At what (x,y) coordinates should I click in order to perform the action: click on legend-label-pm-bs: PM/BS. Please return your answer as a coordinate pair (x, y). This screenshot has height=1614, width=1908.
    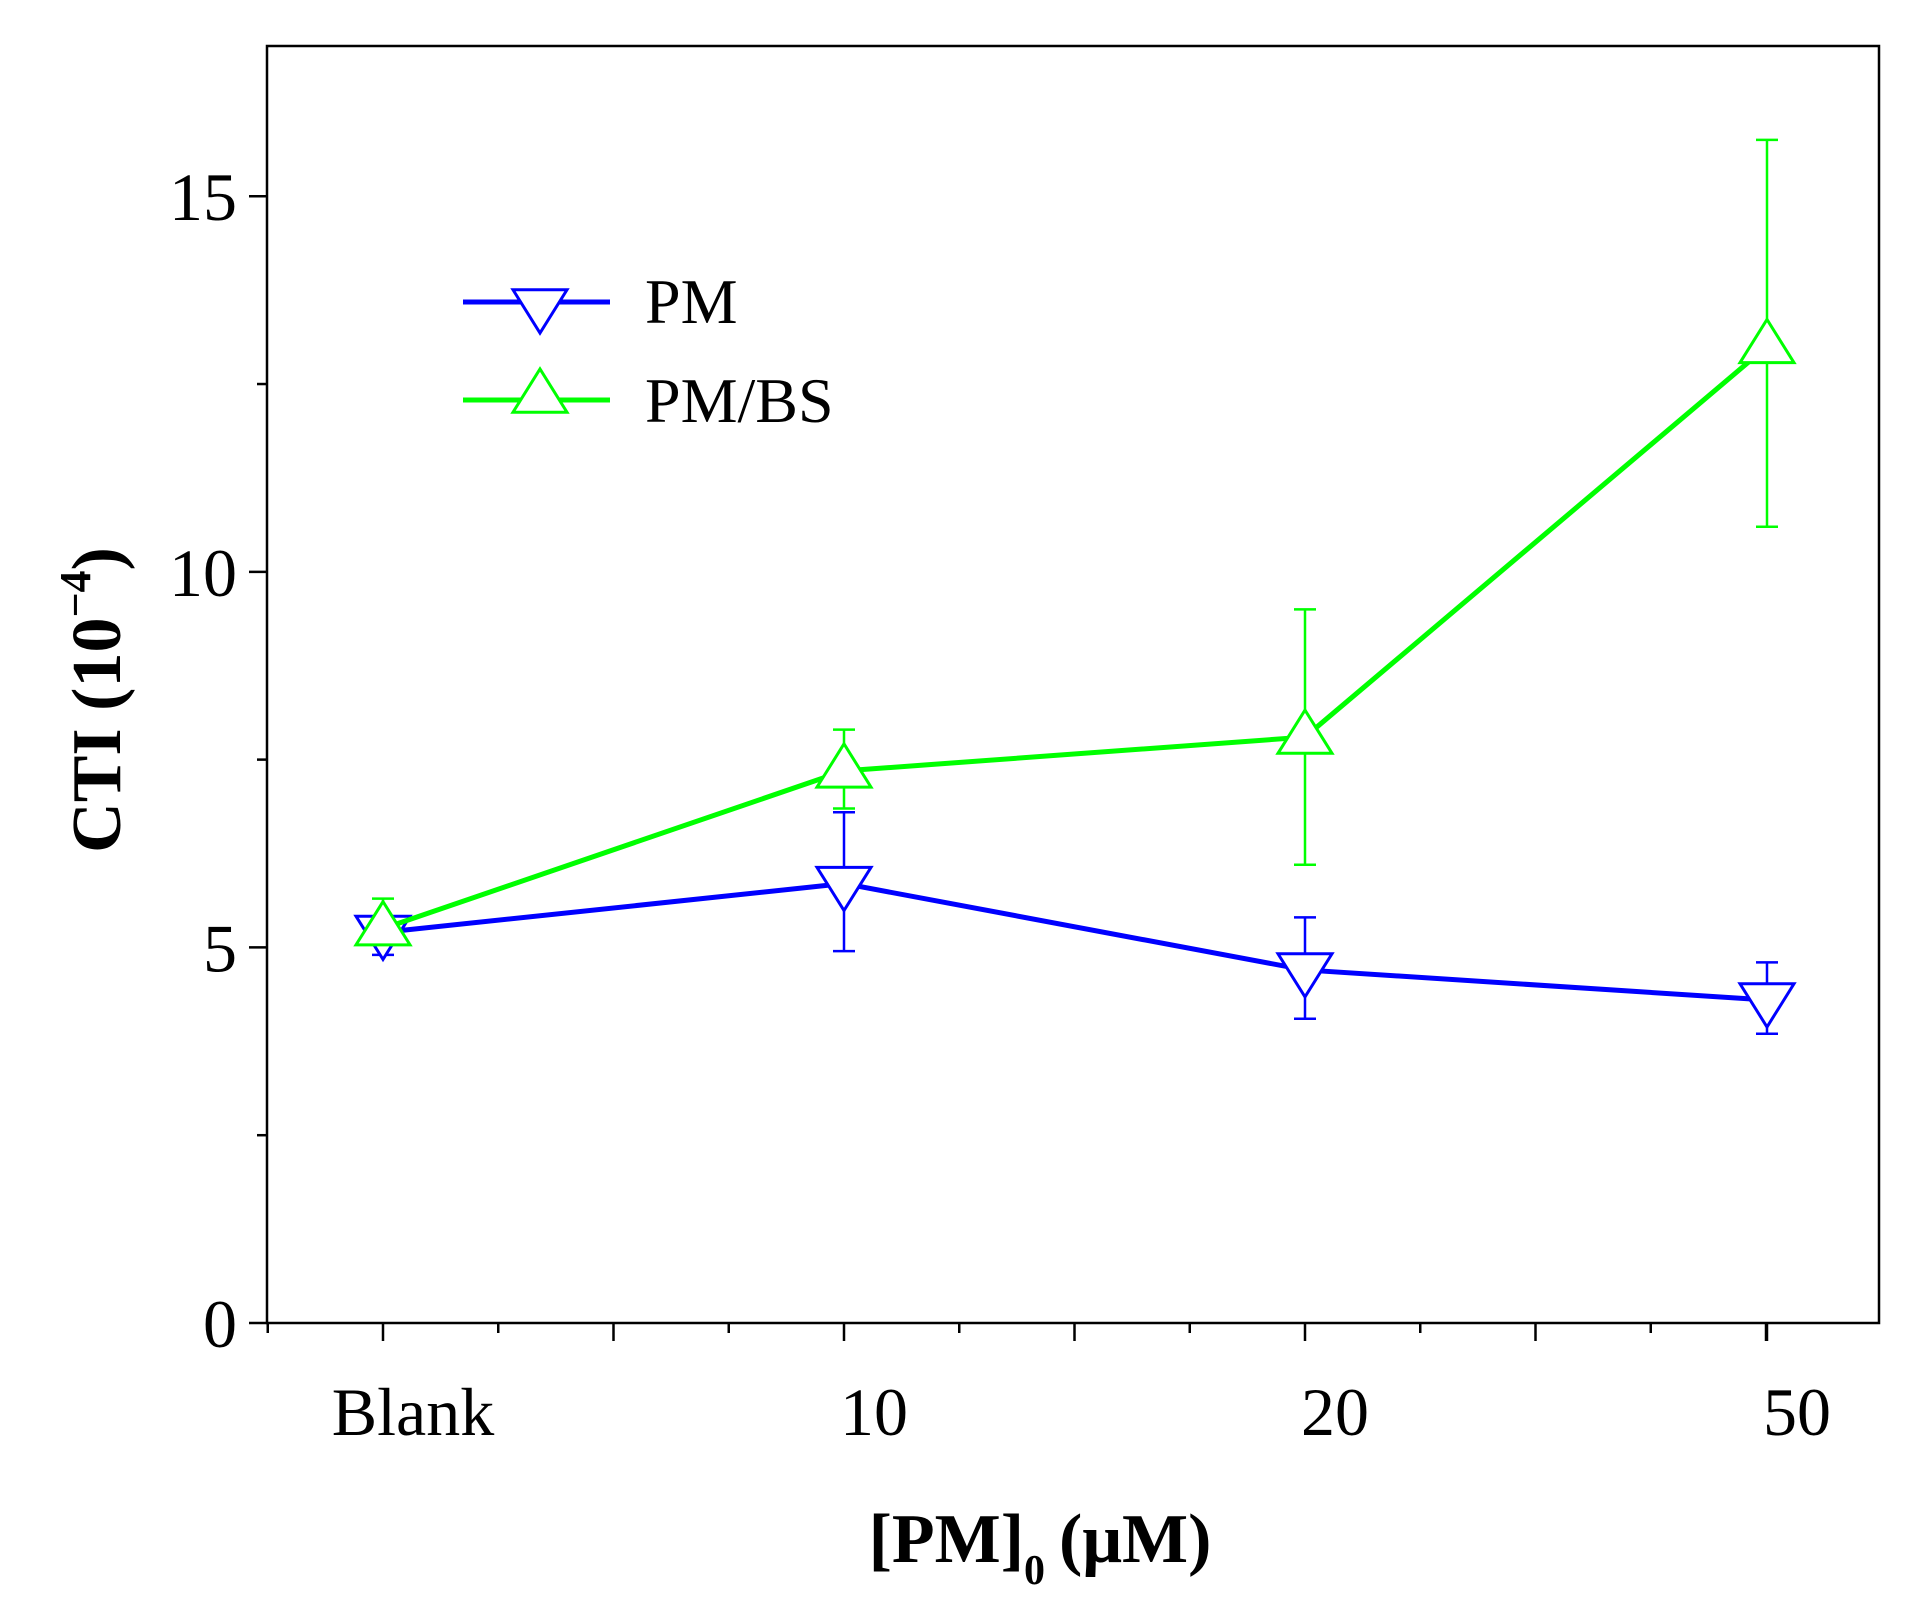
    Looking at the image, I should click on (739, 400).